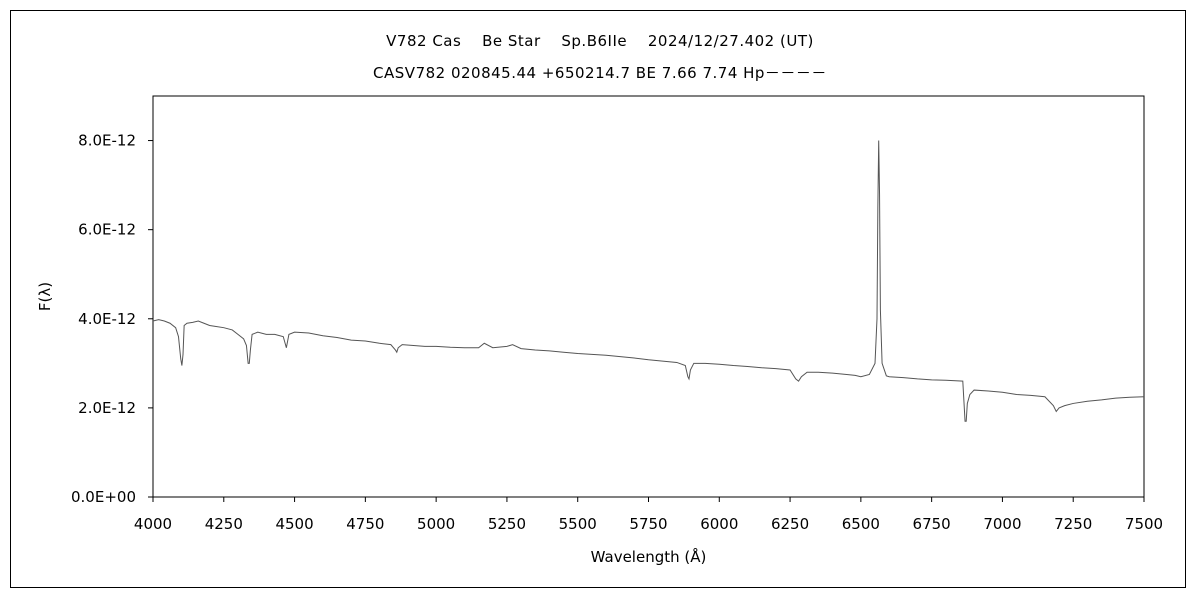  Describe the element at coordinates (224, 524) in the screenshot. I see `x-tick-label: 4250` at that location.